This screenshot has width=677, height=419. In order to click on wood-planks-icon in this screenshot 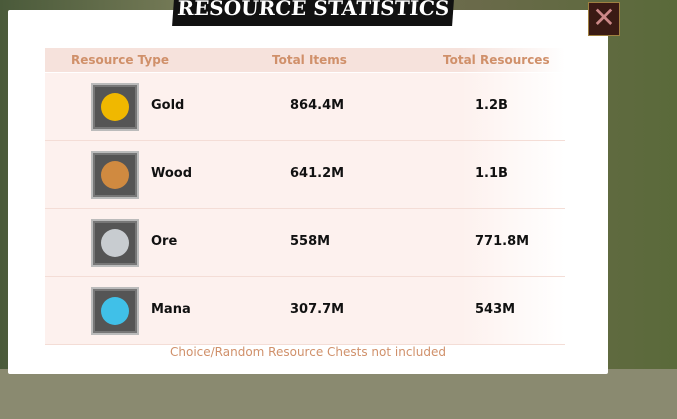, I will do `click(115, 175)`.